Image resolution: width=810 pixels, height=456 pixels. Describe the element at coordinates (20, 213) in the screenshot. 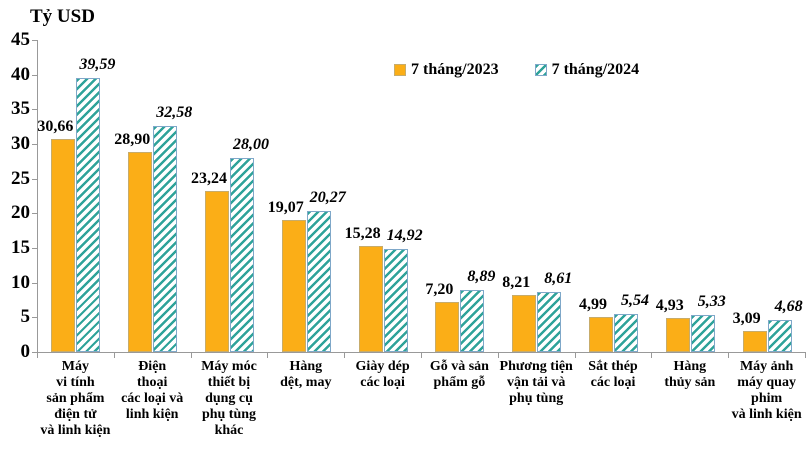

I see `y-tick-label: 20` at that location.